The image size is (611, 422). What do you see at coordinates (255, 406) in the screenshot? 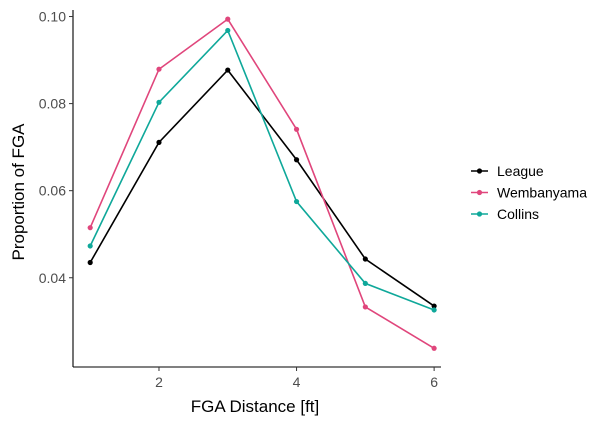
I see `x-axis-title: FGA Distance [ft]` at bounding box center [255, 406].